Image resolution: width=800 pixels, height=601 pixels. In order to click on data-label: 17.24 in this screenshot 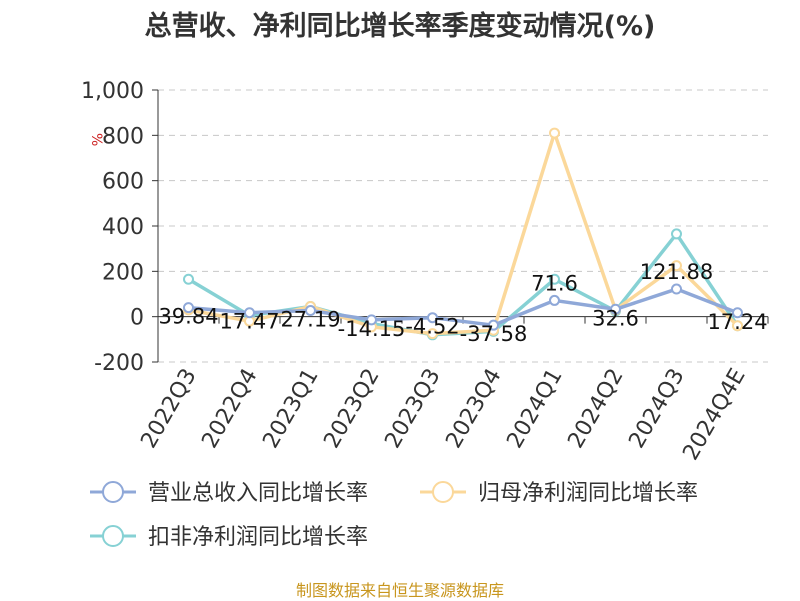, I will do `click(737, 322)`.